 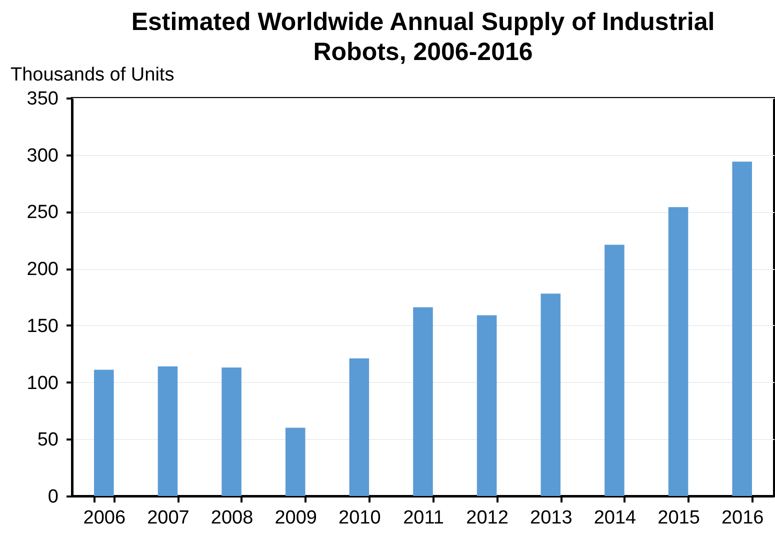 What do you see at coordinates (359, 518) in the screenshot?
I see `x-tick-label: 2010` at bounding box center [359, 518].